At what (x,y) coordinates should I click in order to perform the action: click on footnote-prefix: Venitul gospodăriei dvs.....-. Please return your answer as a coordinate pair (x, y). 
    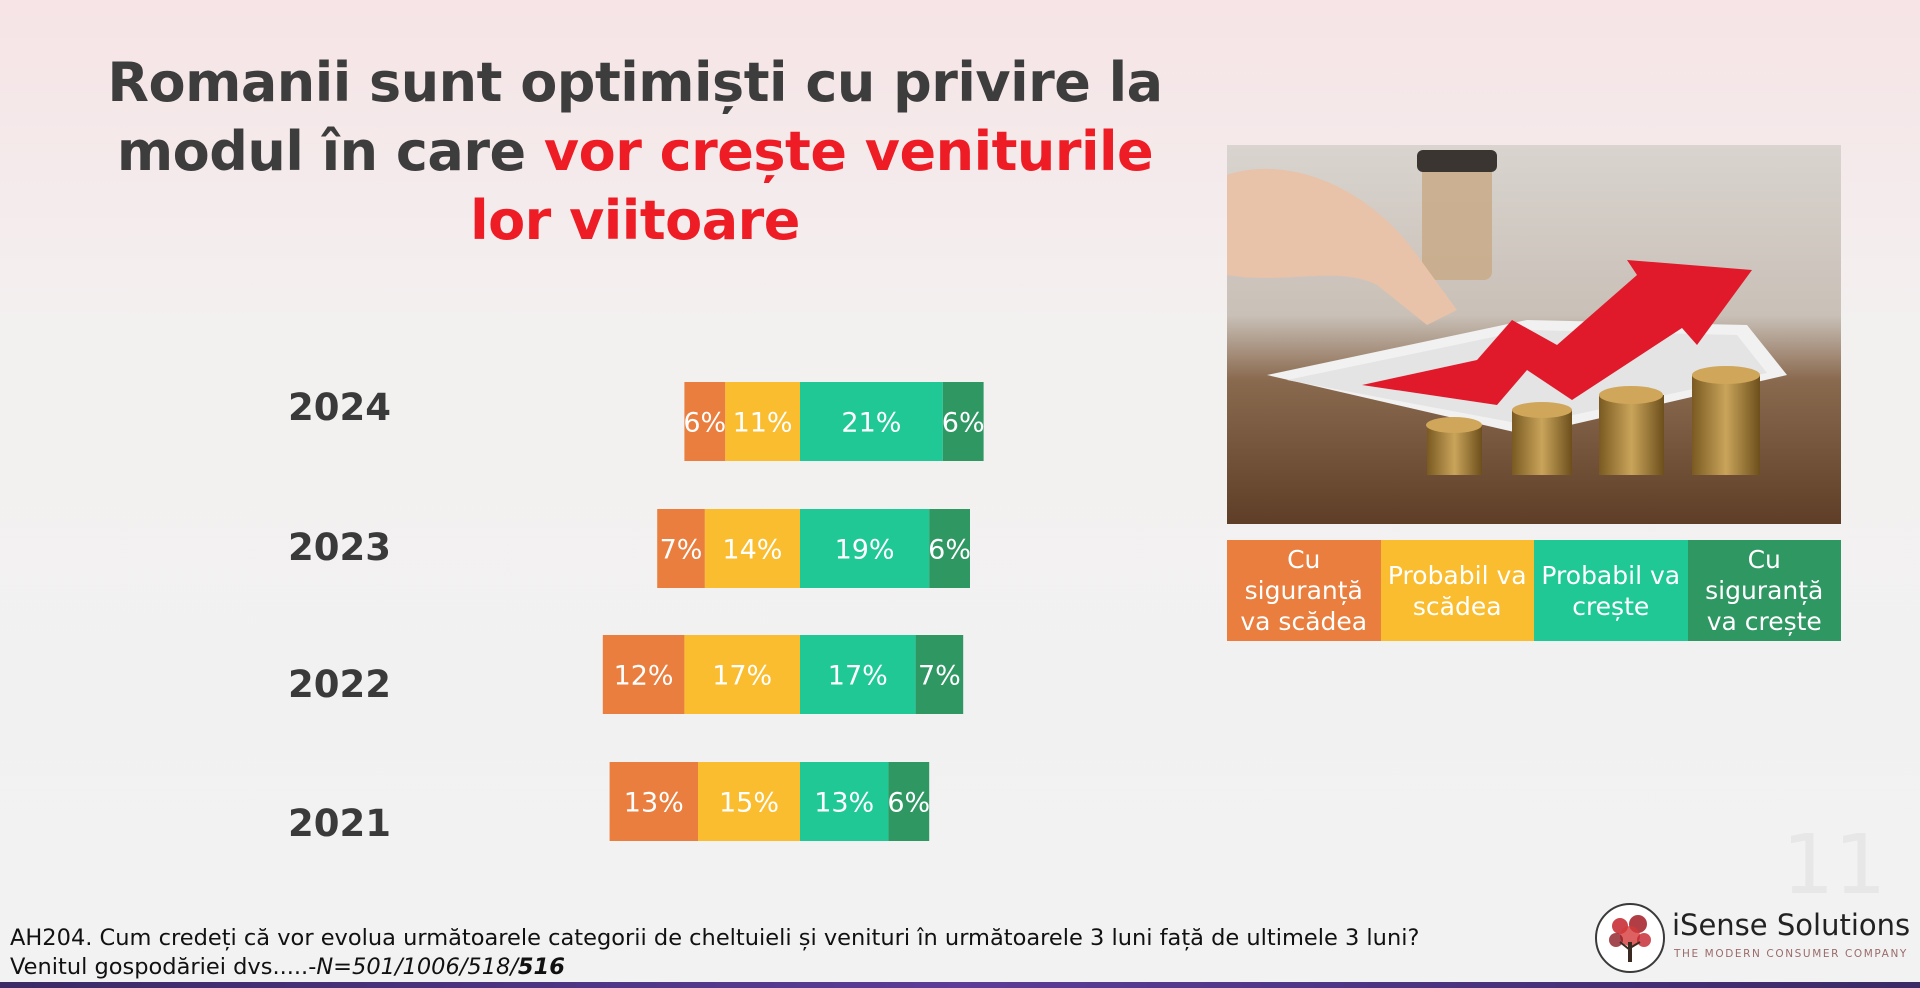
    Looking at the image, I should click on (163, 967).